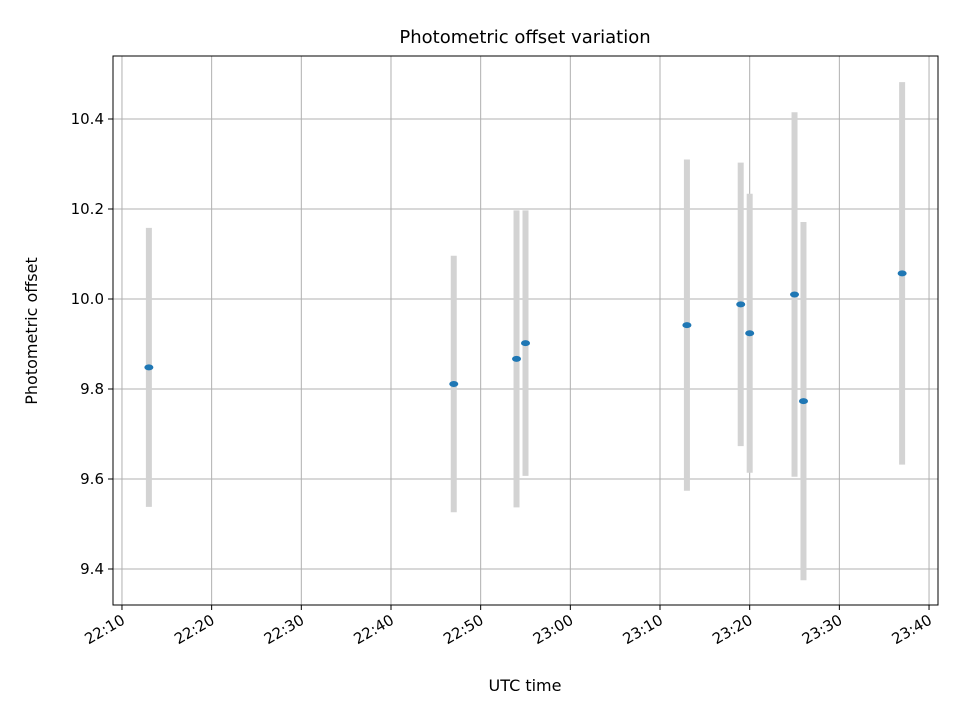 The width and height of the screenshot is (960, 720). I want to click on x-axis-title: UTC time, so click(525, 685).